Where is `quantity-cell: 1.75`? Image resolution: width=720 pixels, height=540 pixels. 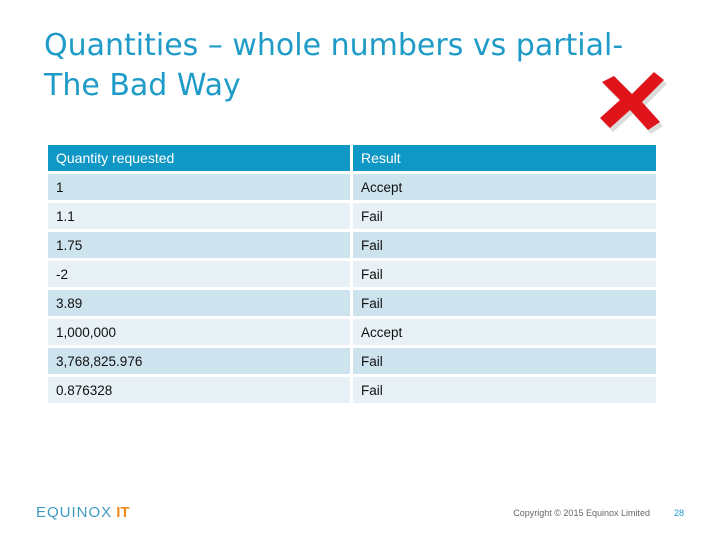 quantity-cell: 1.75 is located at coordinates (200, 246).